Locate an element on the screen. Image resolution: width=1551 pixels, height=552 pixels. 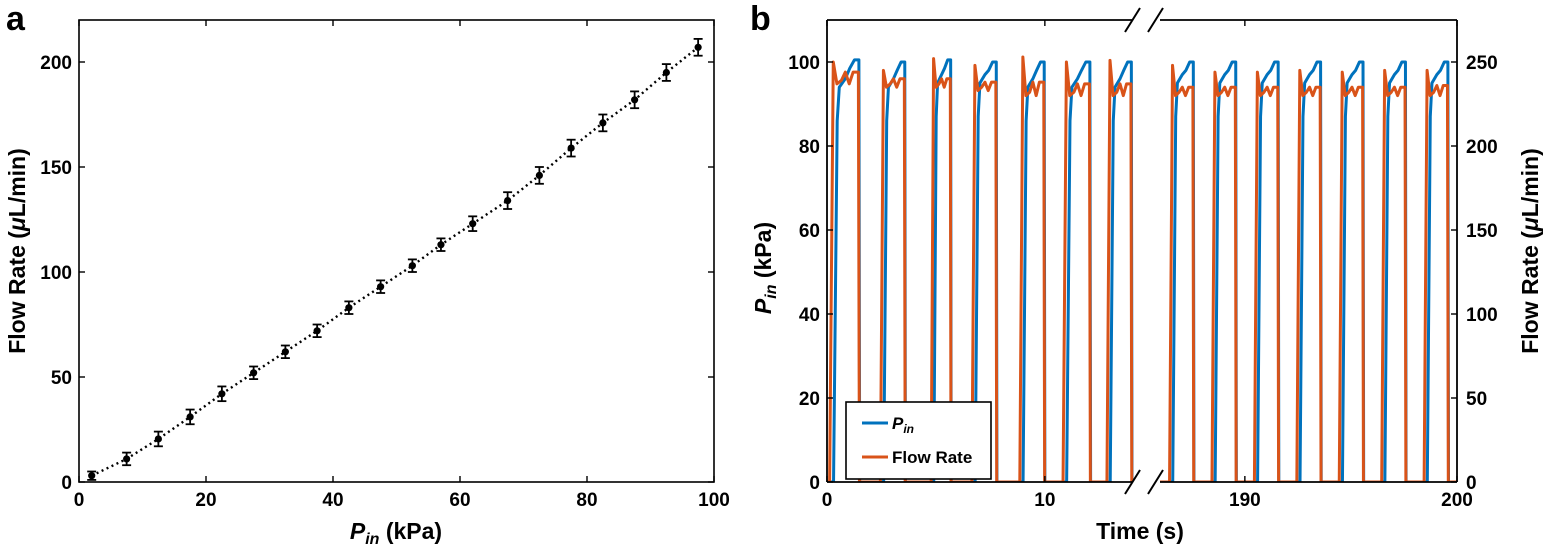
x-tick-label: 60 is located at coordinates (459, 500).